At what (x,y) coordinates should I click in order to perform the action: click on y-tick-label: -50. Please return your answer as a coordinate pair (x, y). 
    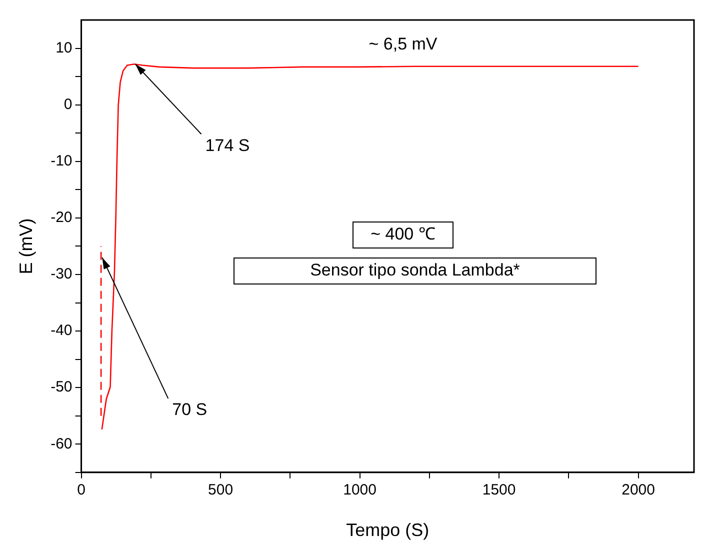
    Looking at the image, I should click on (61, 387).